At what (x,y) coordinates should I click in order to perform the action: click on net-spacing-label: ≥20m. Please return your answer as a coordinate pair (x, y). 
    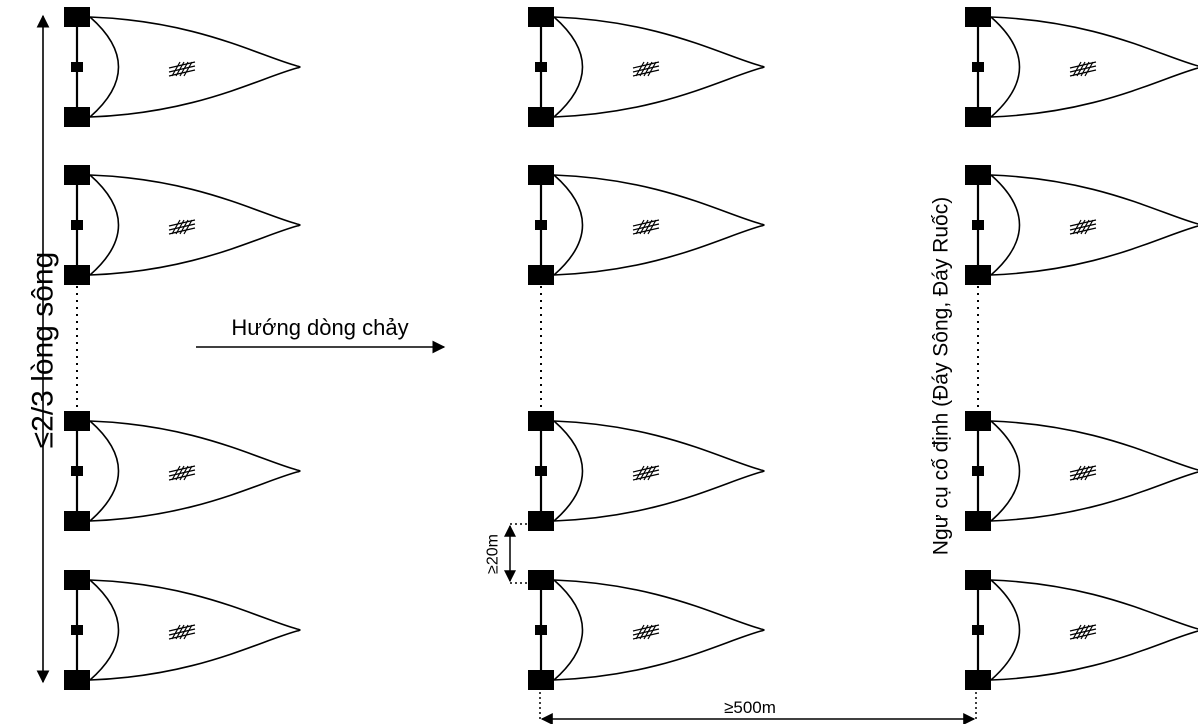
    Looking at the image, I should click on (493, 554).